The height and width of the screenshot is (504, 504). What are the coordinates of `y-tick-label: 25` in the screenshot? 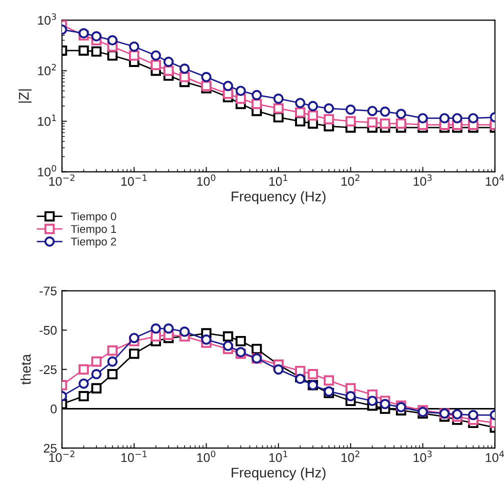 It's located at (50, 448).